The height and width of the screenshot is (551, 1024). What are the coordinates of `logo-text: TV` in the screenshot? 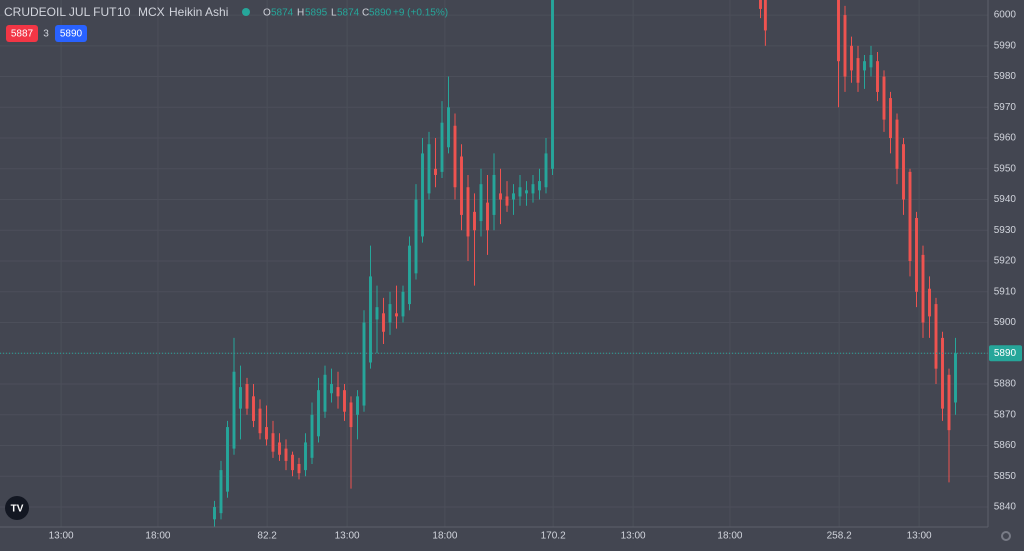 It's located at (17, 509).